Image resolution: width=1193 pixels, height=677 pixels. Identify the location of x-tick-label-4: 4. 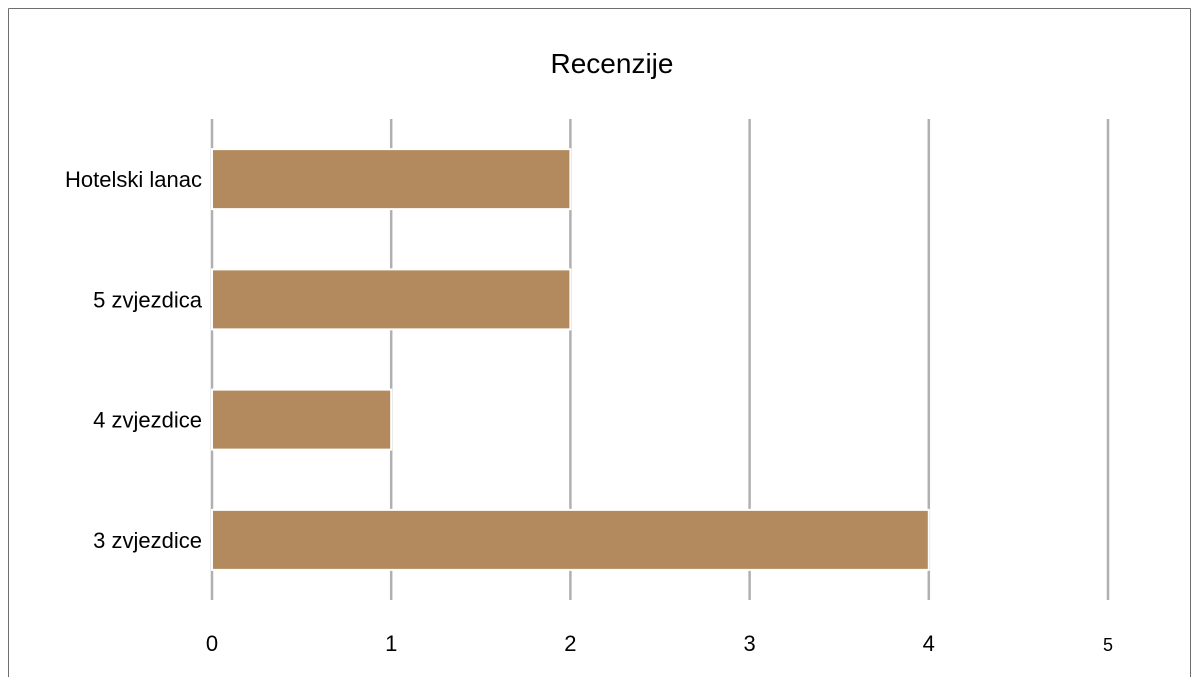
(929, 643).